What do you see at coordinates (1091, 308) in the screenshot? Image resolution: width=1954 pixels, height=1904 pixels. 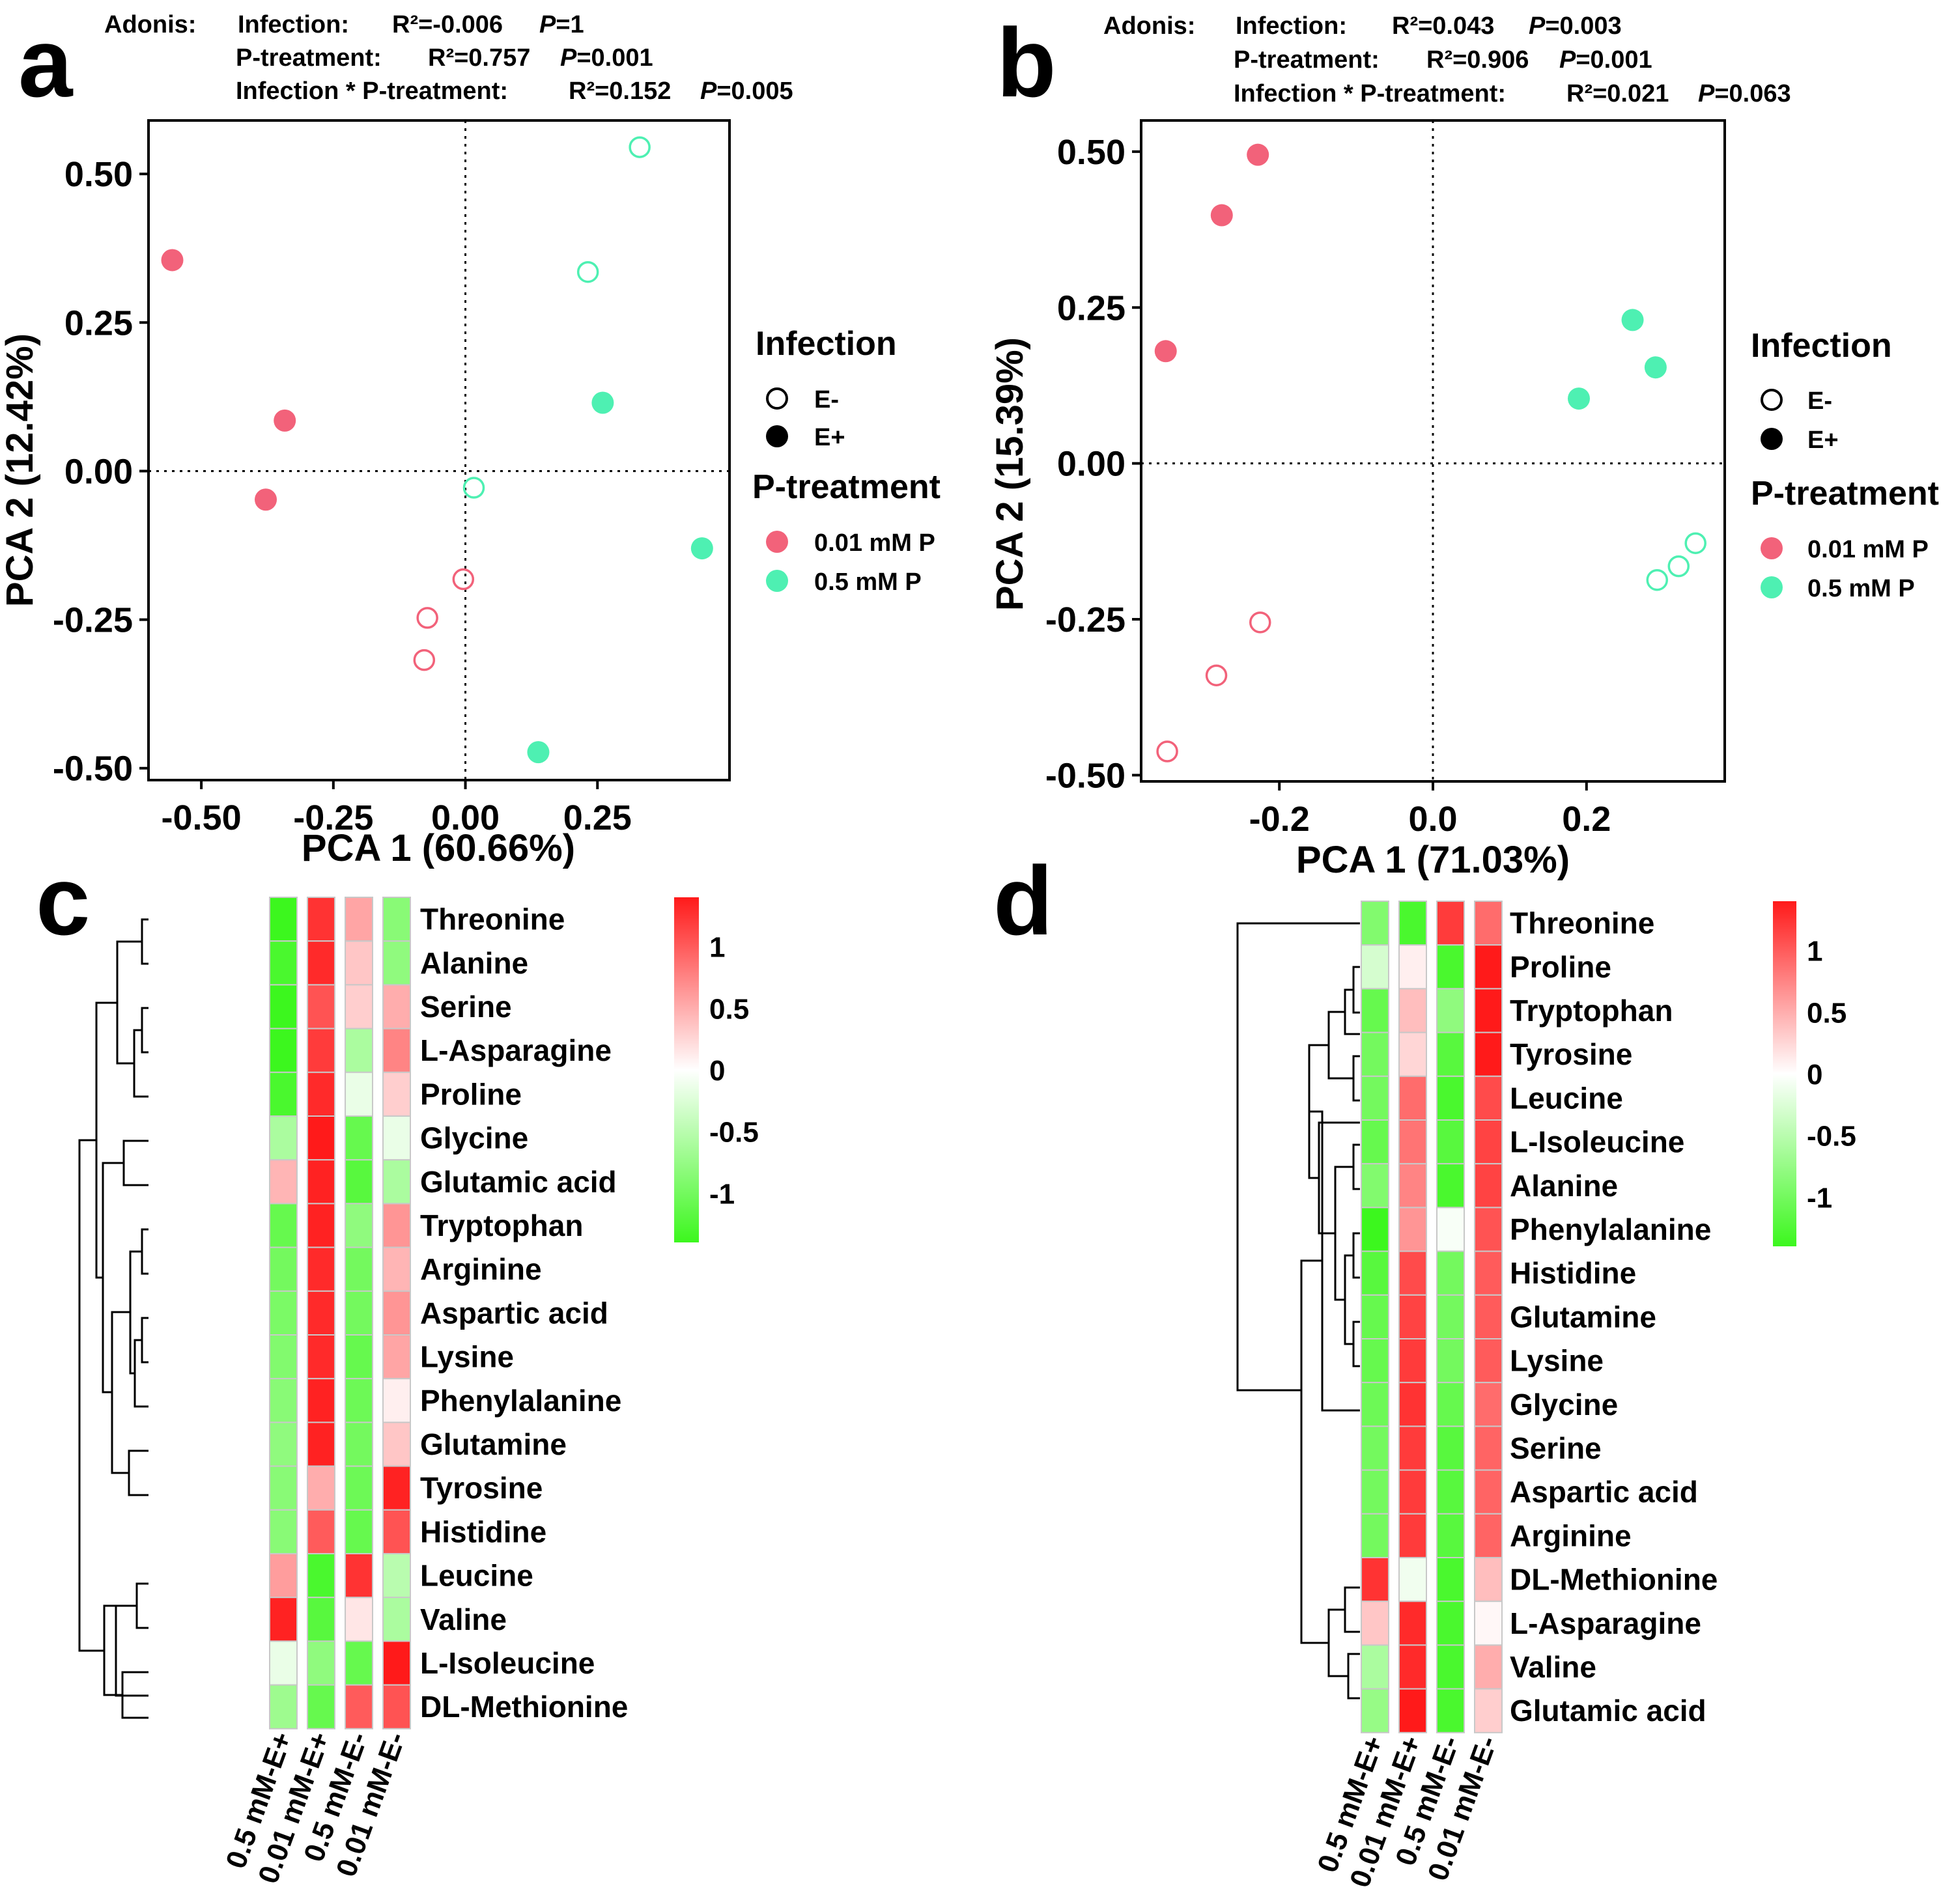 I see `ytick-label-b: 0.25` at bounding box center [1091, 308].